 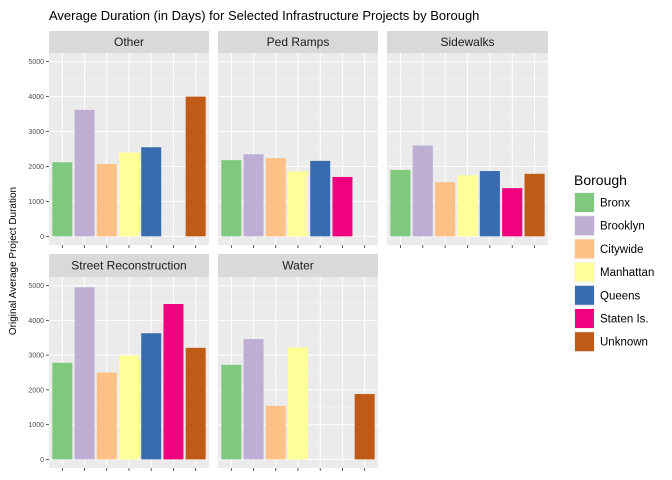 I want to click on facet-strip-label: Street Reconstruction, so click(x=128, y=266).